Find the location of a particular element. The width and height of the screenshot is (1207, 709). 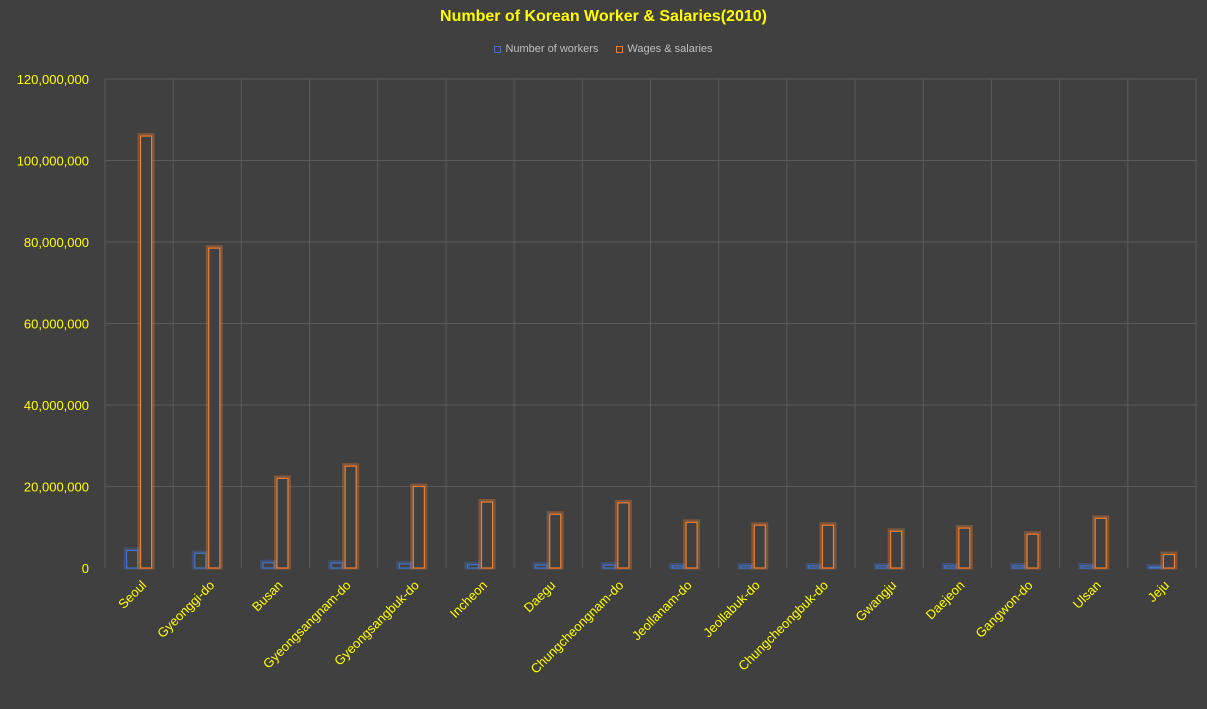

x-tick-label: Jeollanam-do is located at coordinates (662, 611).